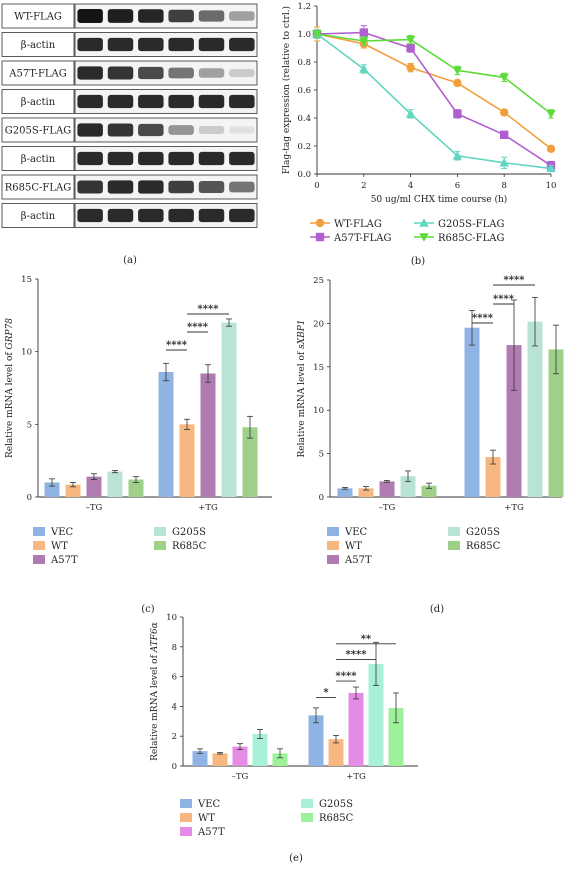 The height and width of the screenshot is (869, 570). What do you see at coordinates (10, 334) in the screenshot?
I see `y-axis-label-gene: GRP78` at bounding box center [10, 334].